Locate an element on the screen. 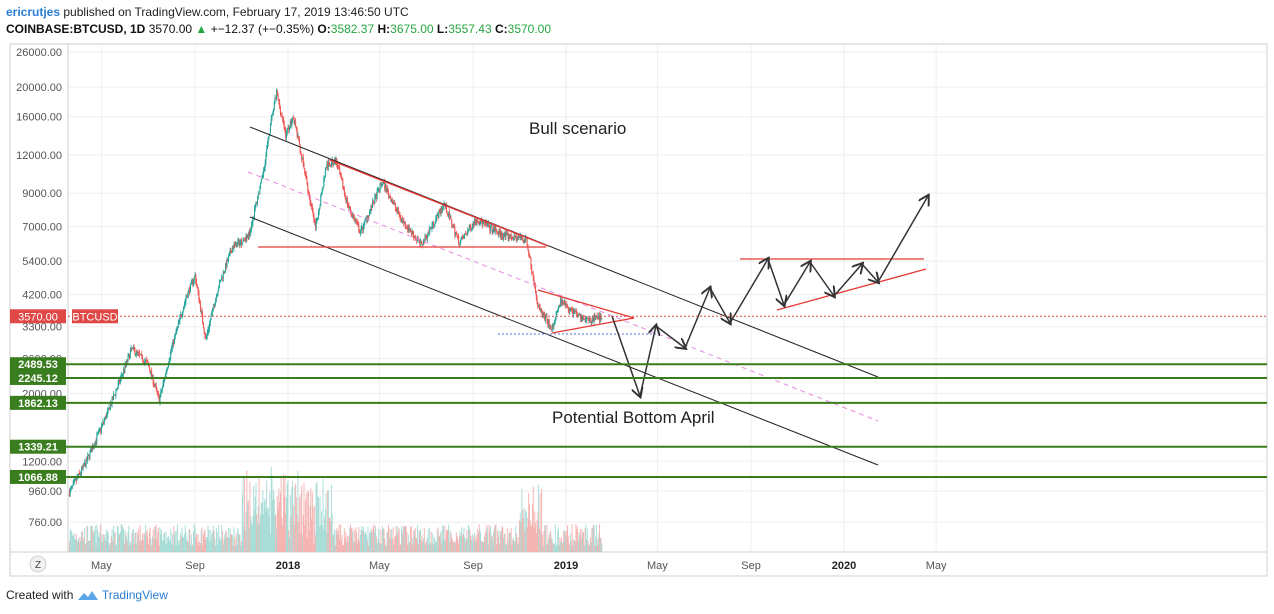  time-axis: May Sep 2018 May Sep 2019 May Sep 2020 May is located at coordinates (519, 566).